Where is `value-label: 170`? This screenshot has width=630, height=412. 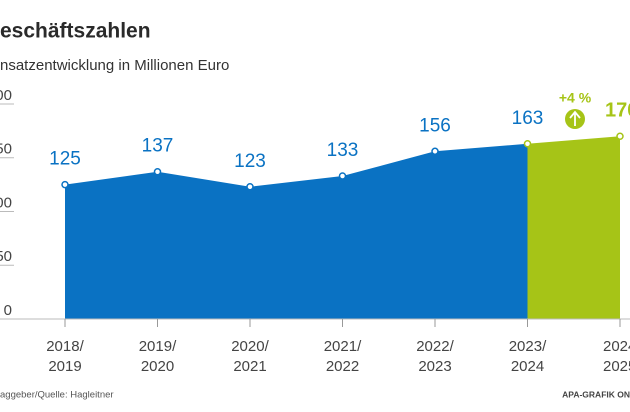 value-label: 170 is located at coordinates (617, 111).